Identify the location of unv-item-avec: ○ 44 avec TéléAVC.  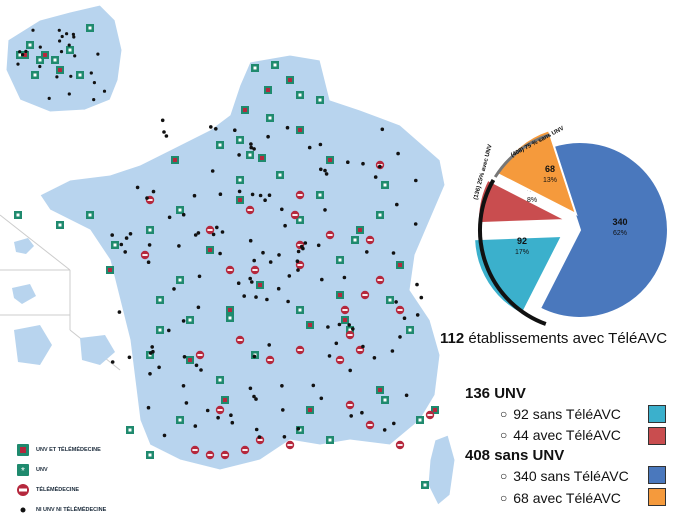
(560, 435).